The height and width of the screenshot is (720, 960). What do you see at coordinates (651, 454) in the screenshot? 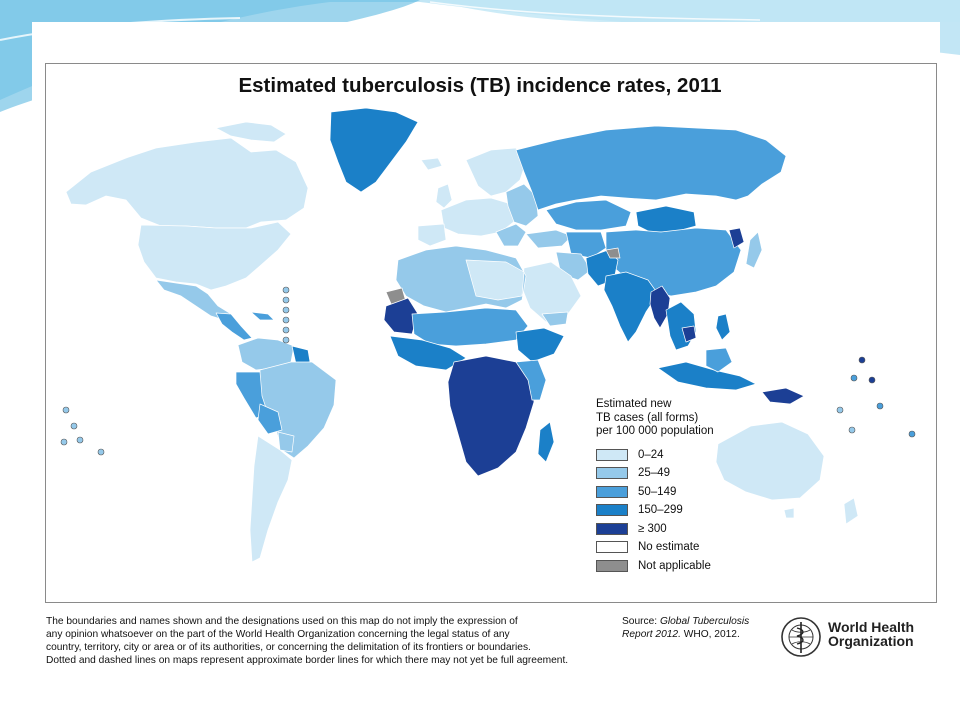
I see `legend-label: 0–24` at bounding box center [651, 454].